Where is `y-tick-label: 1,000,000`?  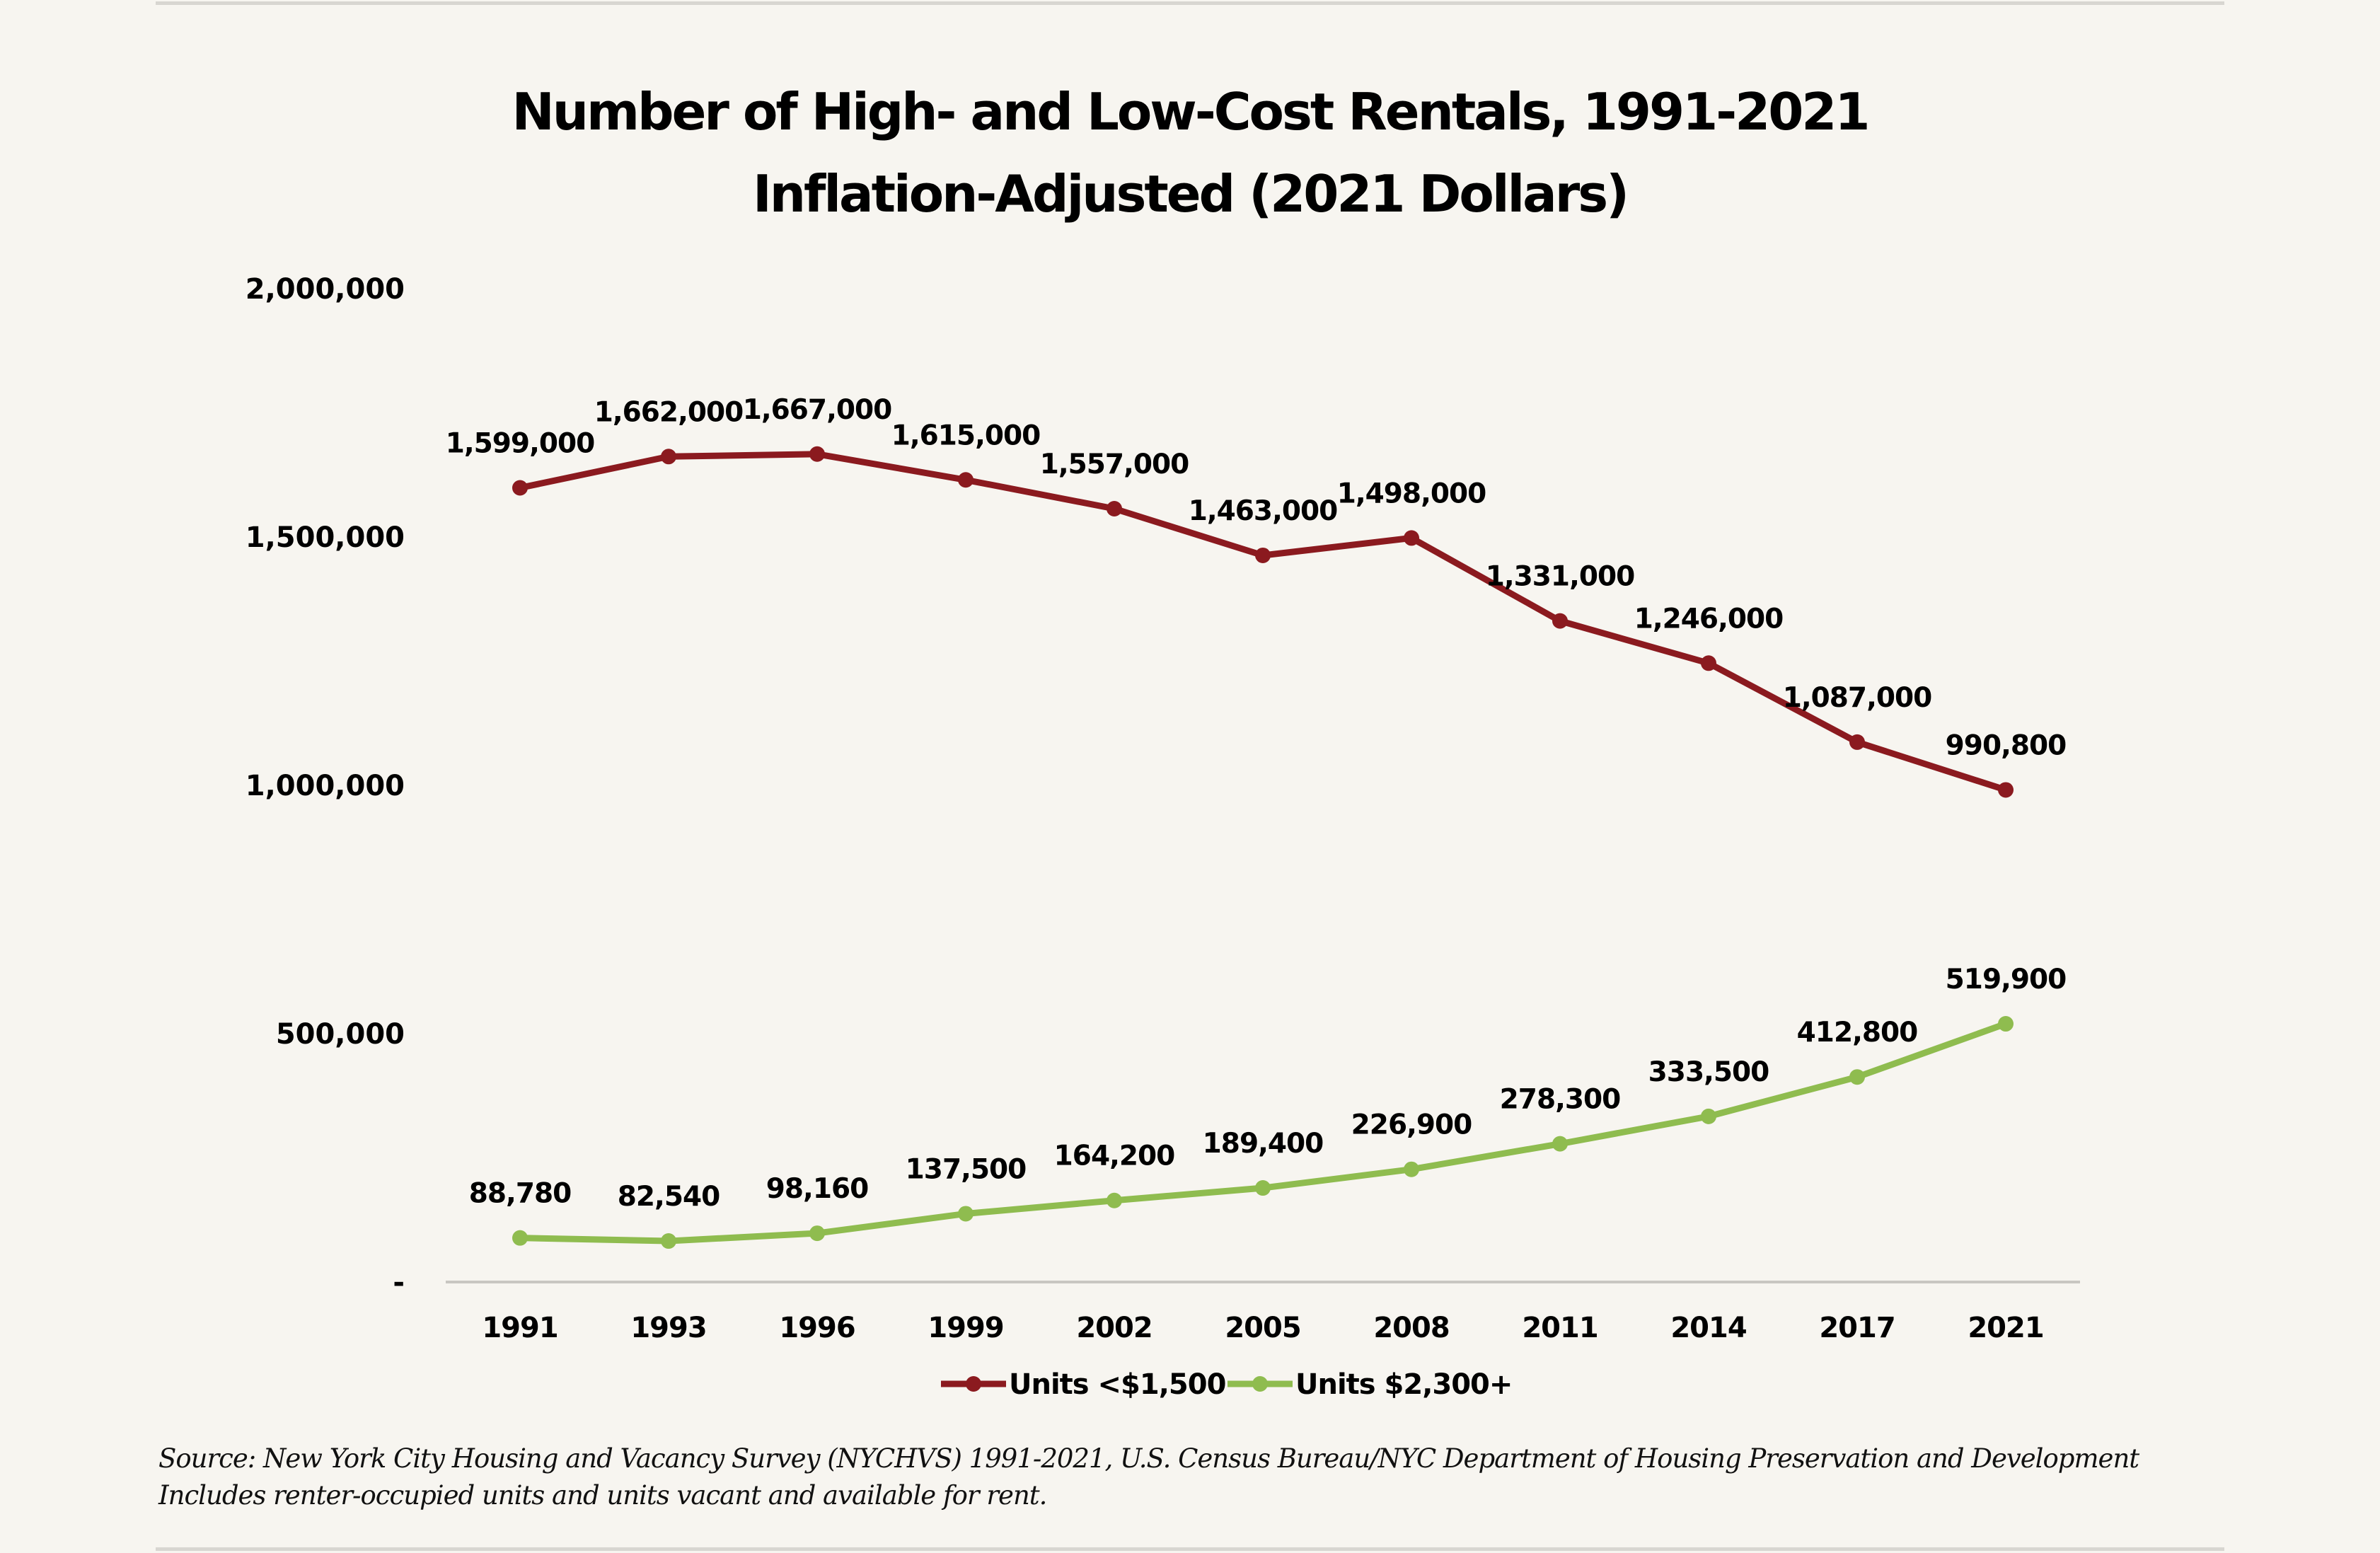 y-tick-label: 1,000,000 is located at coordinates (325, 786).